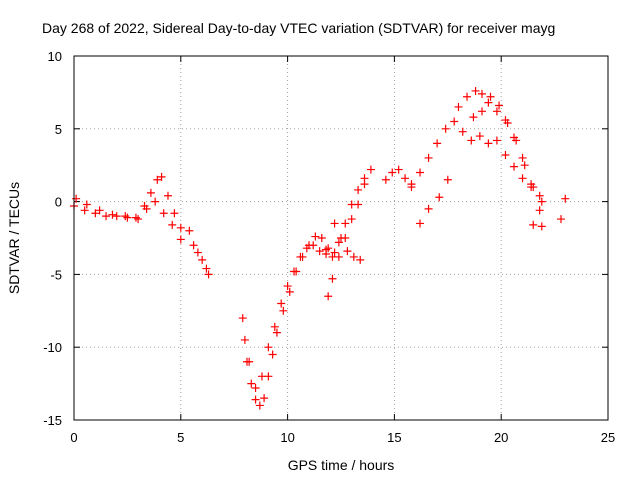 Image resolution: width=640 pixels, height=480 pixels. I want to click on y-tick-label: -10, so click(52, 347).